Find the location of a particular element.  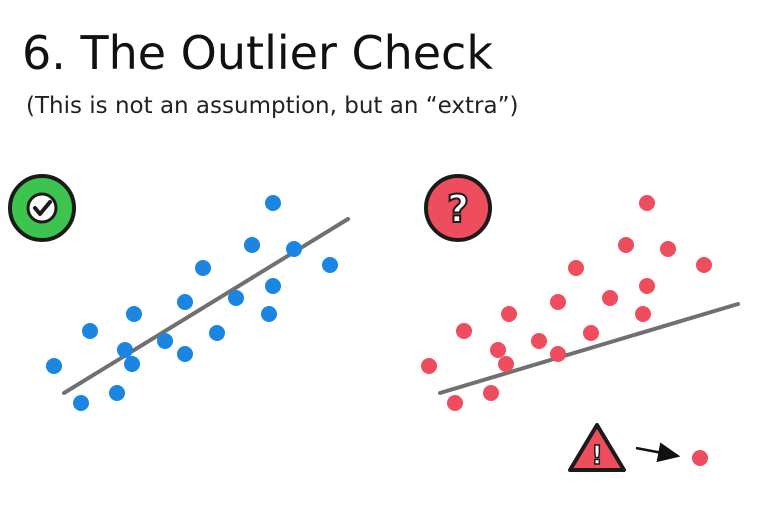

warning-triangle-shape is located at coordinates (597, 447).